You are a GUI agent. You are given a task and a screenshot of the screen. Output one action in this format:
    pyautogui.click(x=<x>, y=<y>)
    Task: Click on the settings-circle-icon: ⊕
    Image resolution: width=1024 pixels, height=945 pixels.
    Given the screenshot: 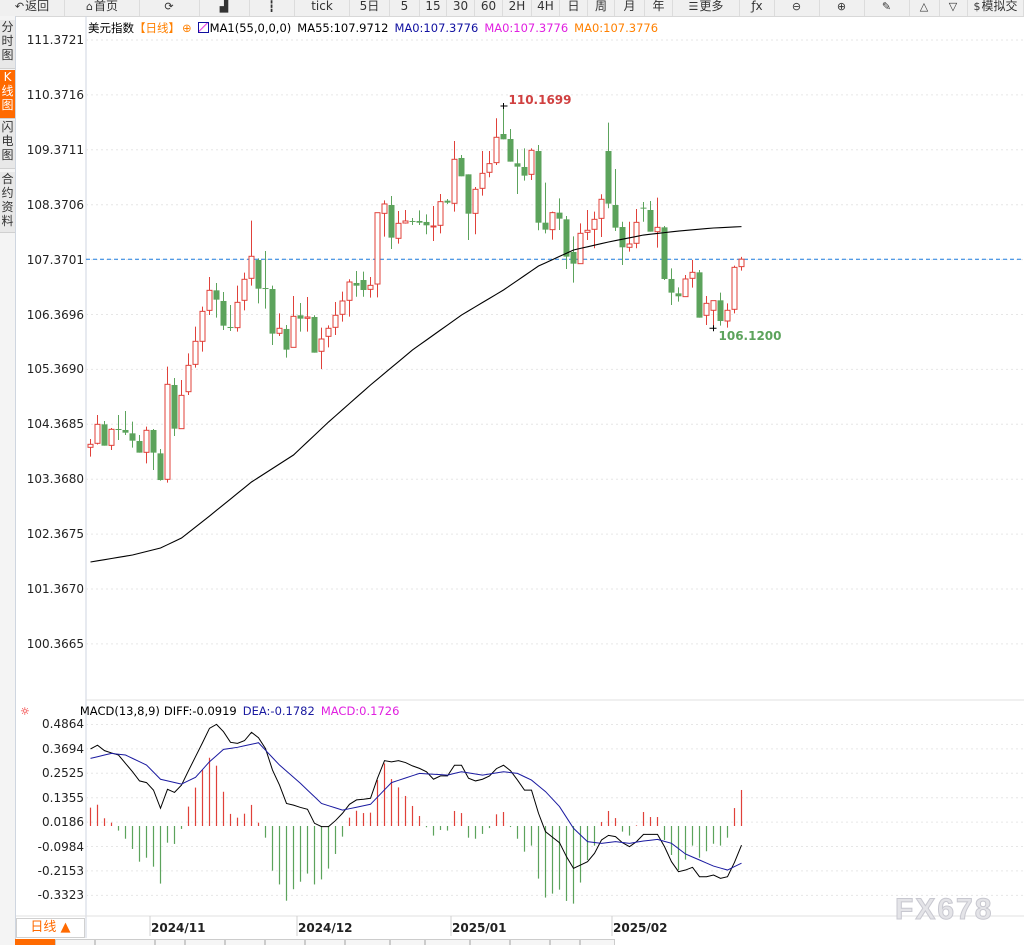 What is the action you would take?
    pyautogui.click(x=187, y=28)
    